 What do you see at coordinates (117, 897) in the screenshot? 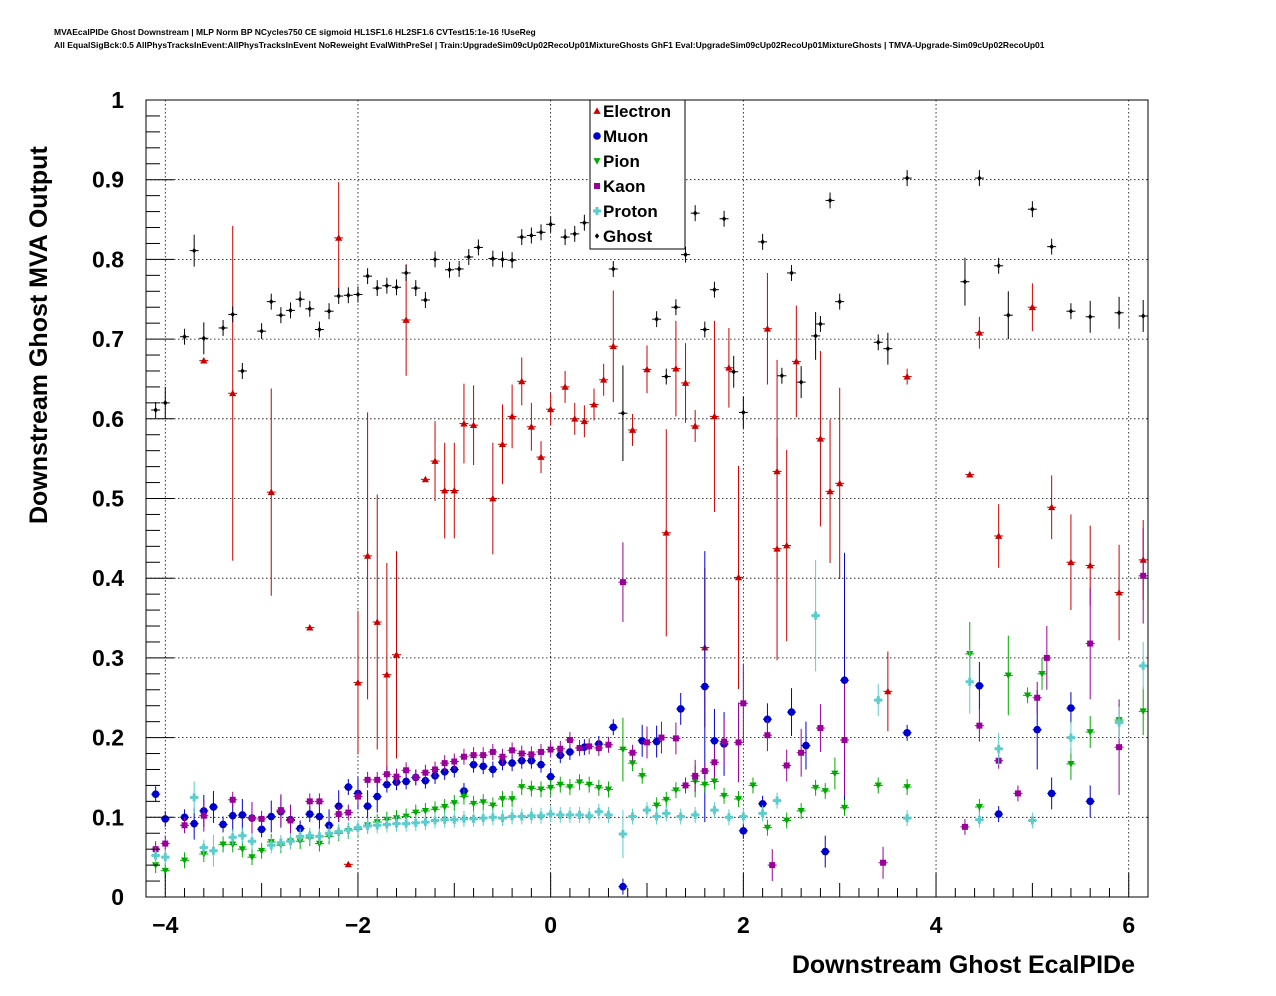
I see `y-tick-label: 0` at bounding box center [117, 897].